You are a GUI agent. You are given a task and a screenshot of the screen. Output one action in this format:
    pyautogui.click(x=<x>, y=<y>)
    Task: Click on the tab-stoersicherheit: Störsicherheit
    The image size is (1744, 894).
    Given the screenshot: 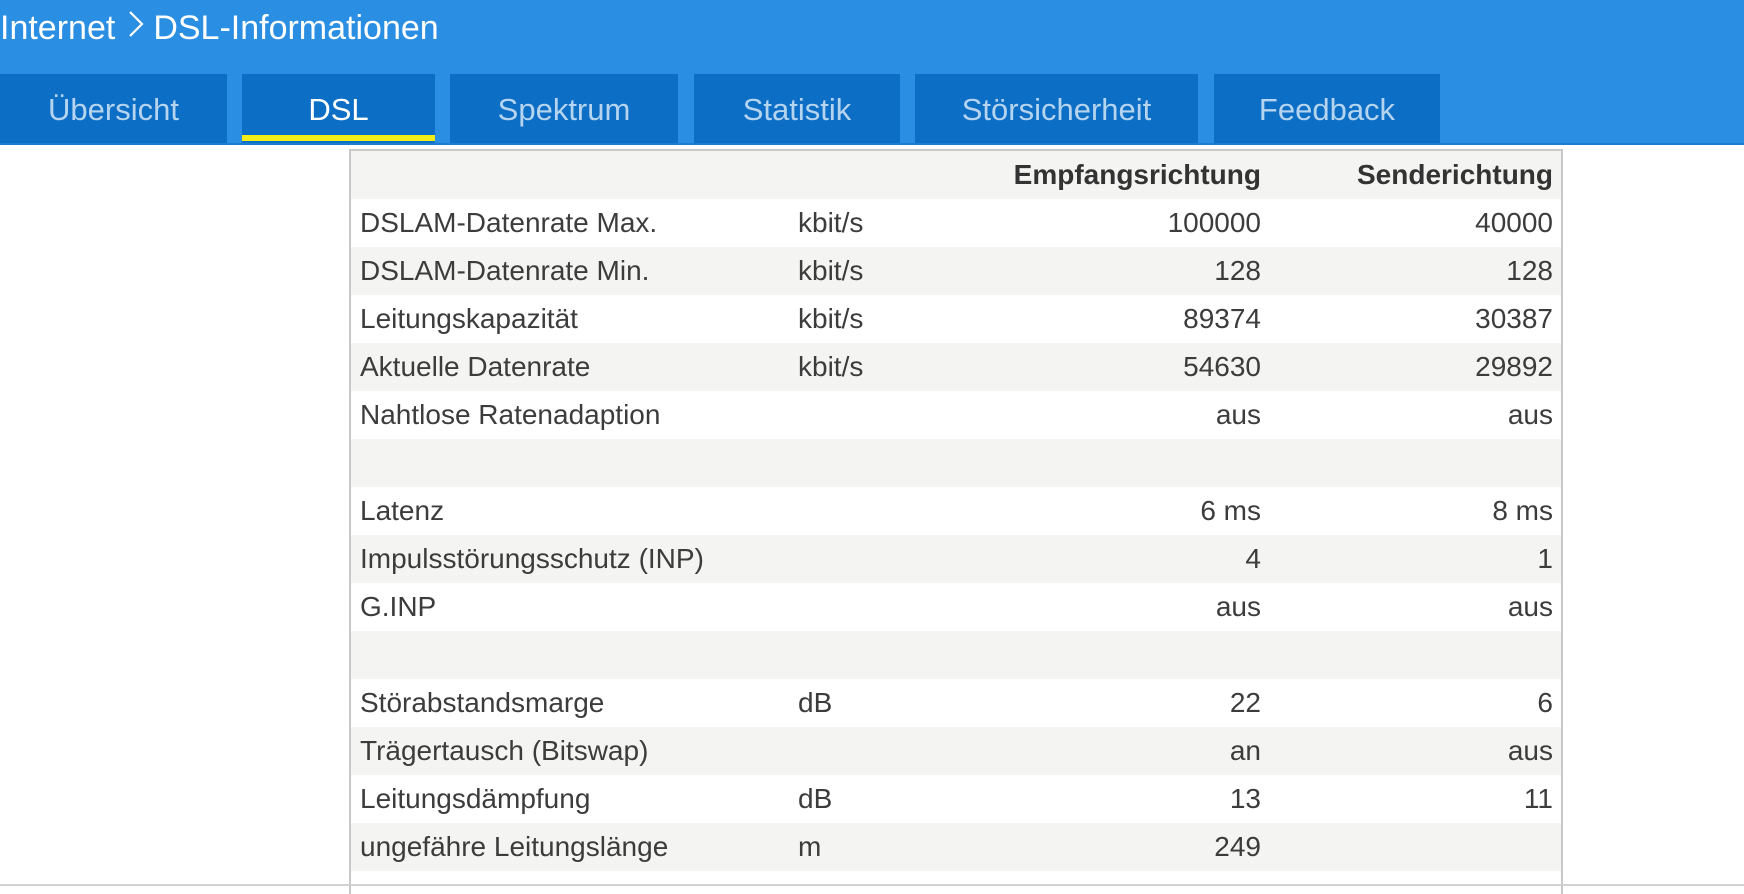 What is the action you would take?
    pyautogui.click(x=1056, y=109)
    